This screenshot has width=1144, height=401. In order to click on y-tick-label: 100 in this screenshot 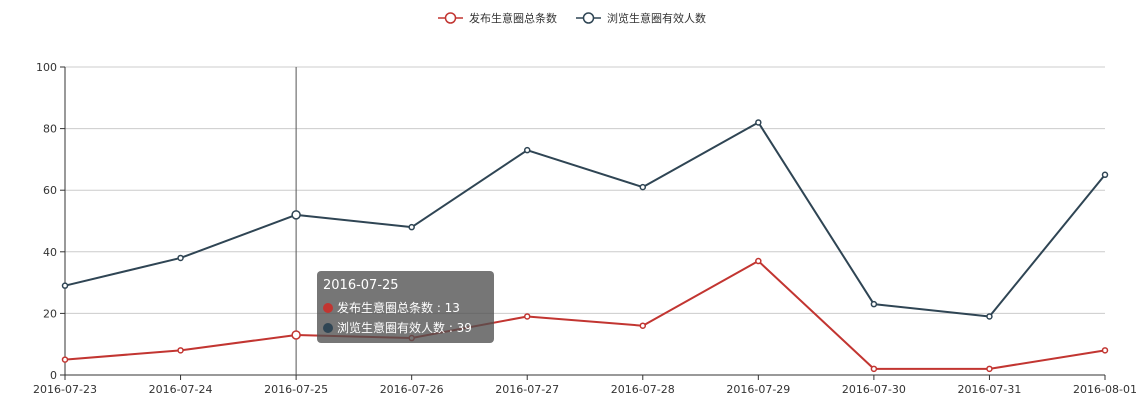, I will do `click(46, 67)`.